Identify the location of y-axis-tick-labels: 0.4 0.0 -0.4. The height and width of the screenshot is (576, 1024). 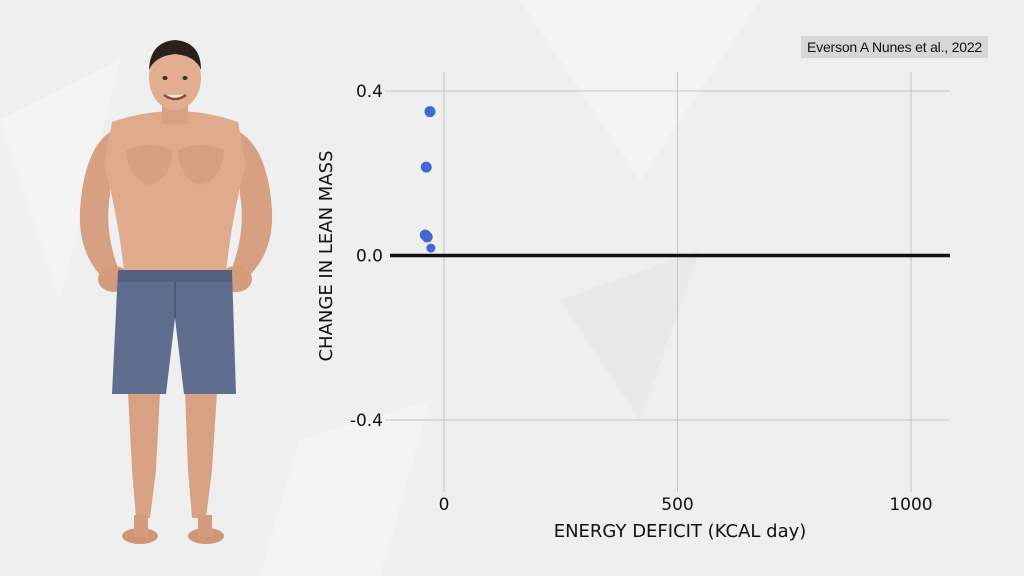
(366, 256).